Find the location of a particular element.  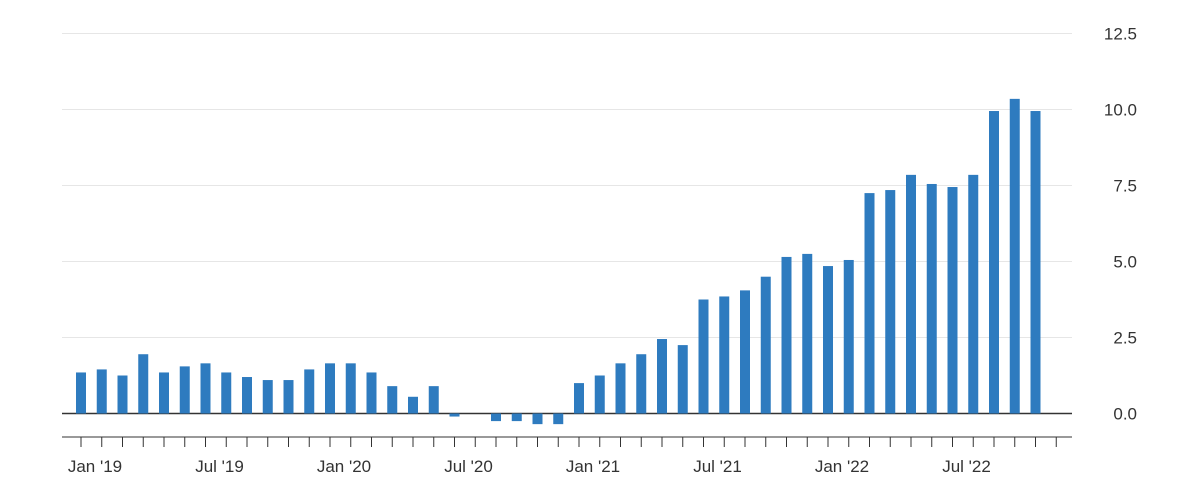

x-tick-label: Jul '22 is located at coordinates (966, 466).